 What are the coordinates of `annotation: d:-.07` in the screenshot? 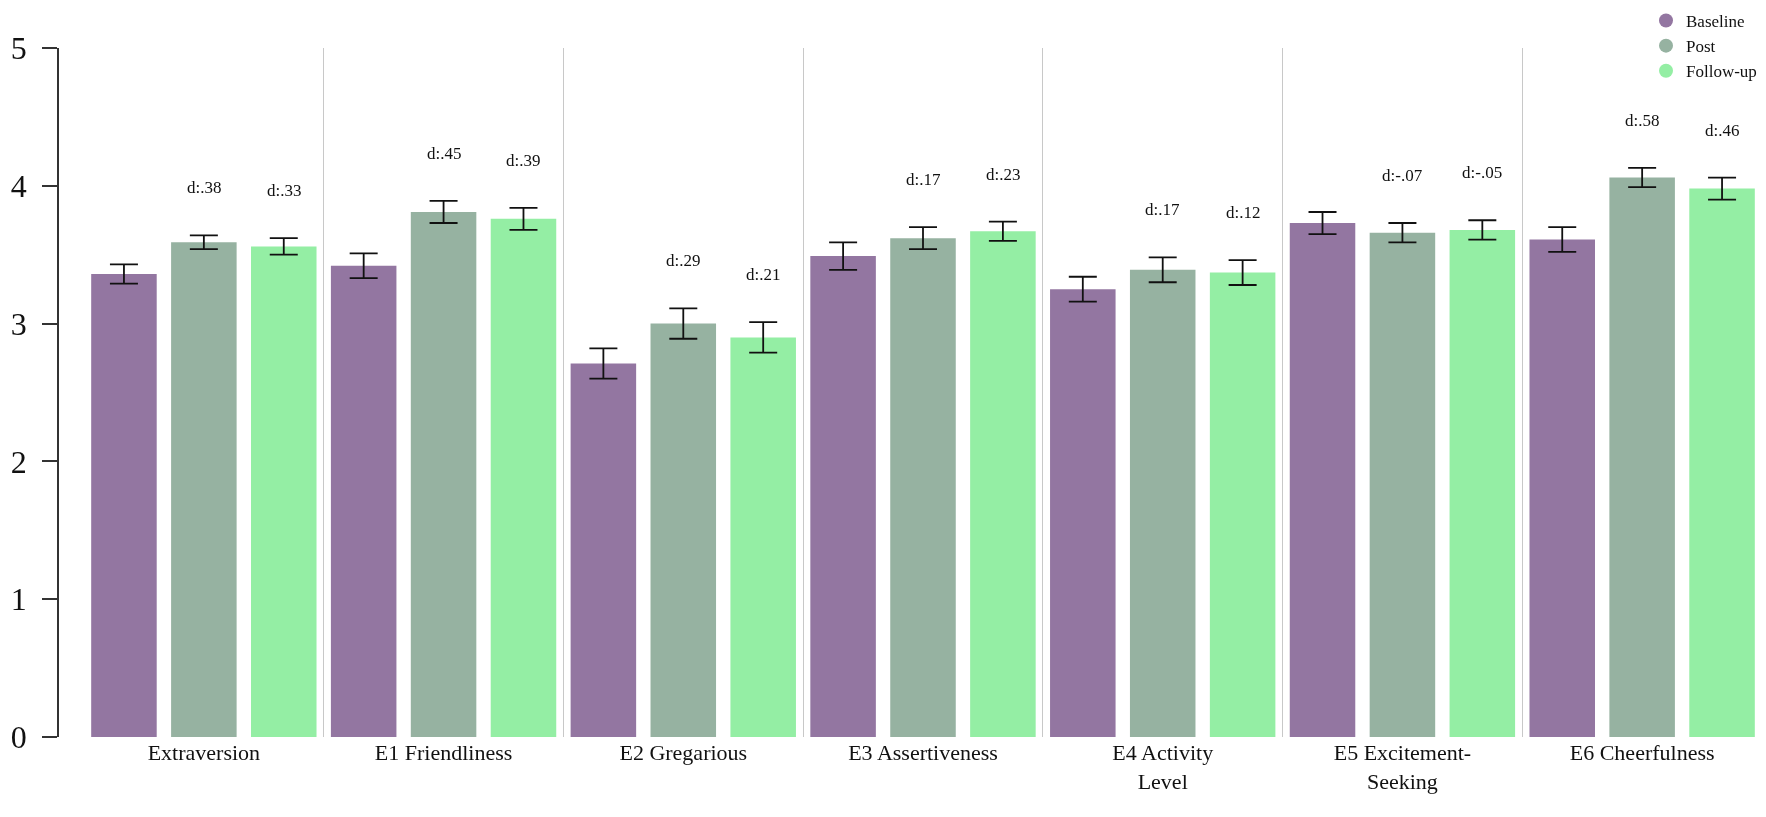 It's located at (1402, 175).